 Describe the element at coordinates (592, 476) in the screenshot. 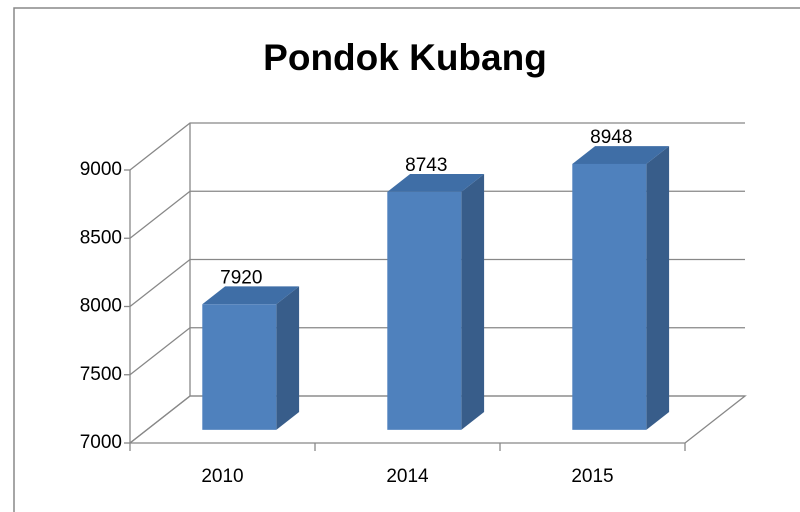

I see `x-tick-label: 2015` at that location.